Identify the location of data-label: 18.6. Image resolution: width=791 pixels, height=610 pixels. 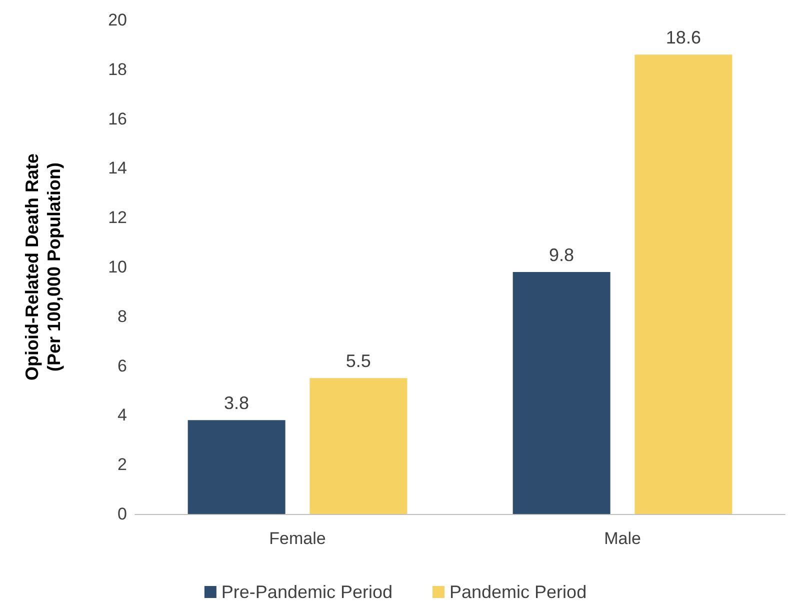
(683, 38).